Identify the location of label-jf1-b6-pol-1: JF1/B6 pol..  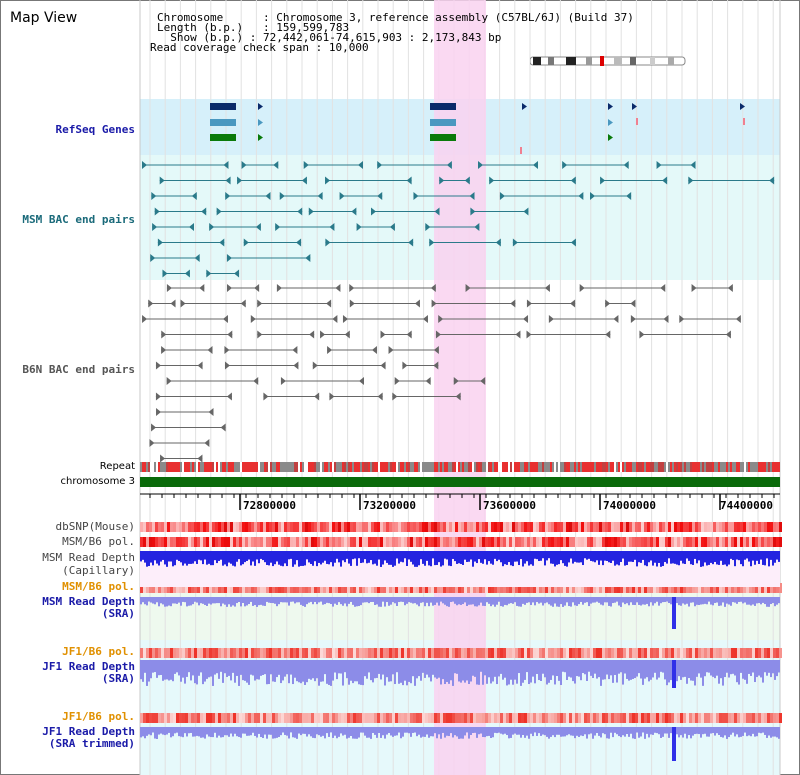
(98, 651).